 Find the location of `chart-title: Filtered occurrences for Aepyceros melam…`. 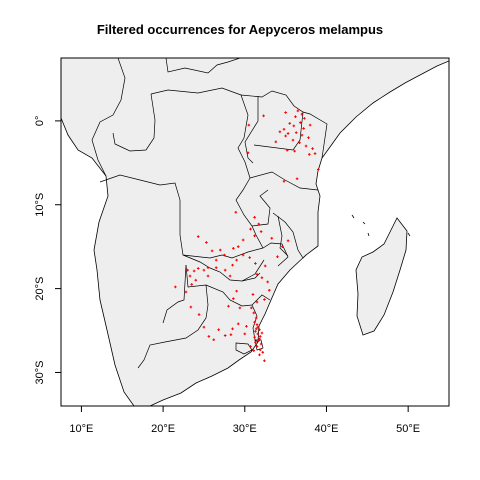

chart-title: Filtered occurrences for Aepyceros melam… is located at coordinates (240, 29).